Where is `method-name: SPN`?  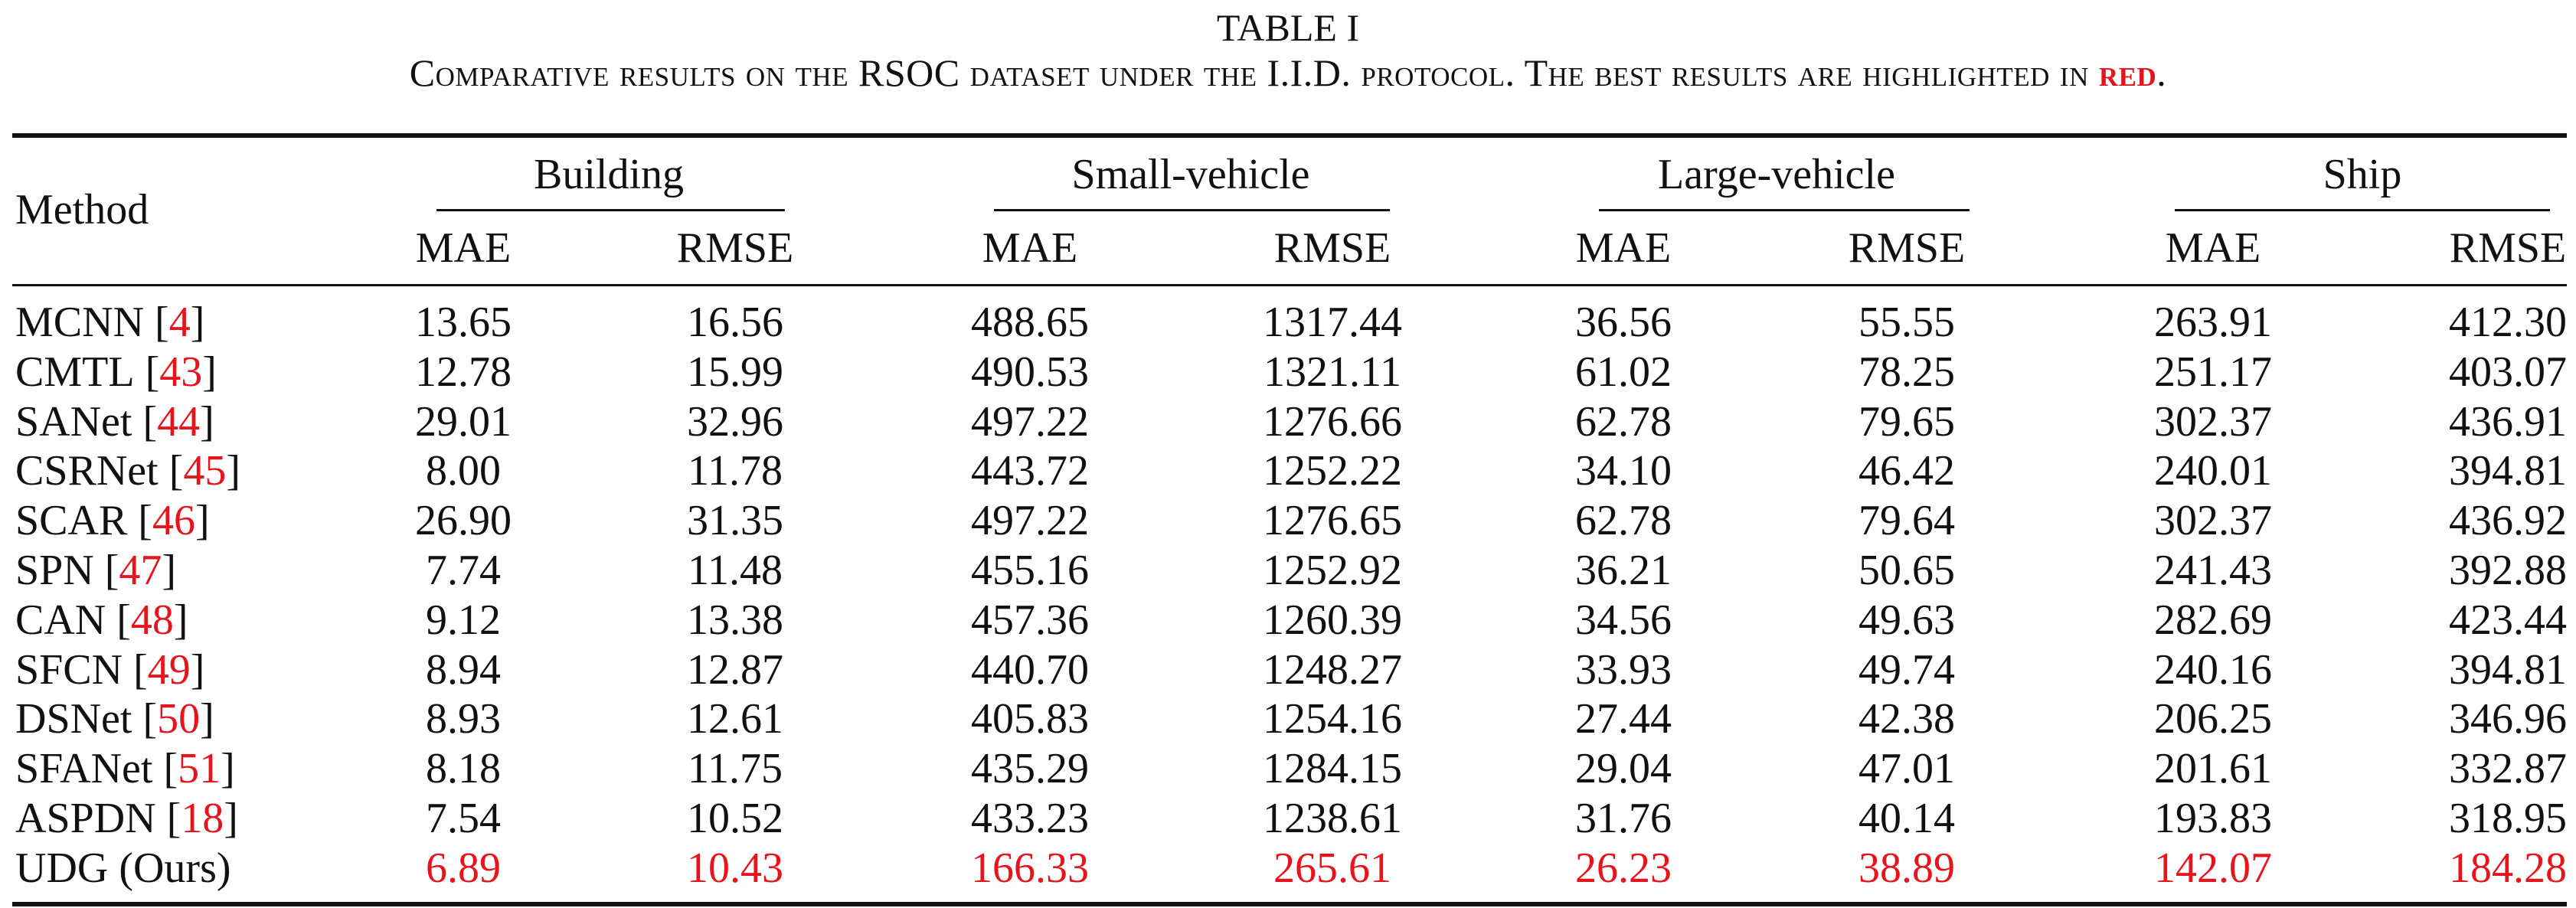
method-name: SPN is located at coordinates (54, 571).